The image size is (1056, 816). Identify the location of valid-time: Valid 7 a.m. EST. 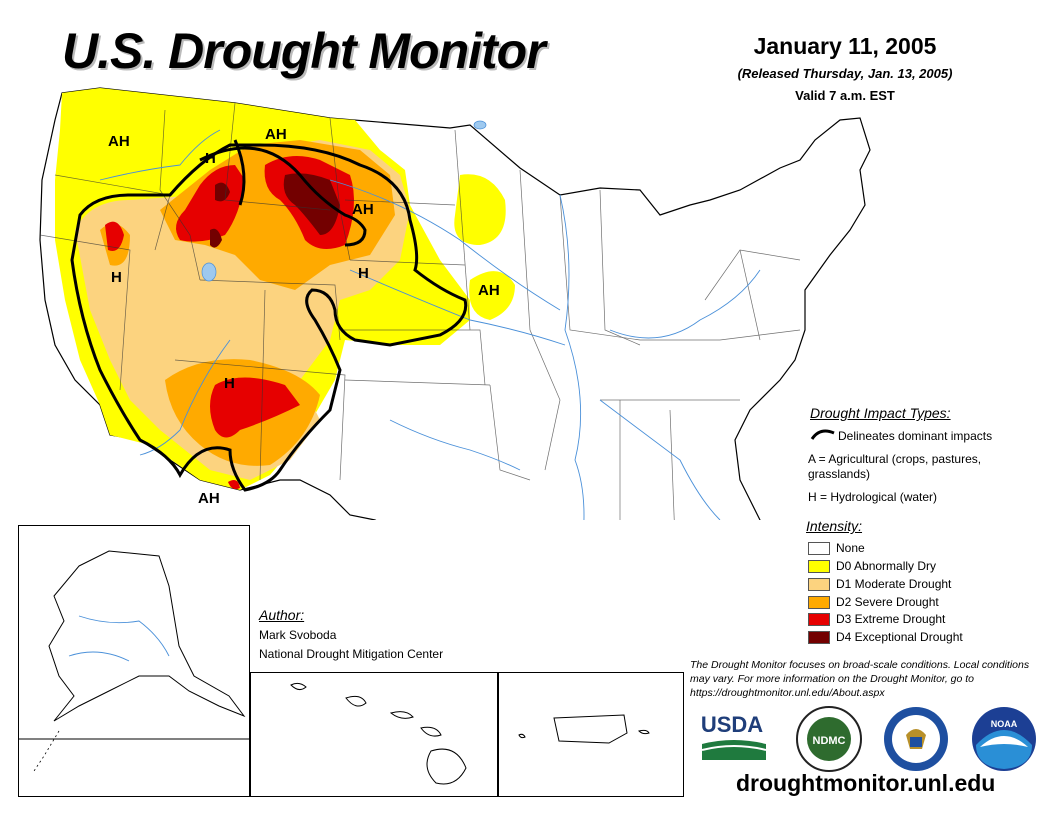
(845, 95).